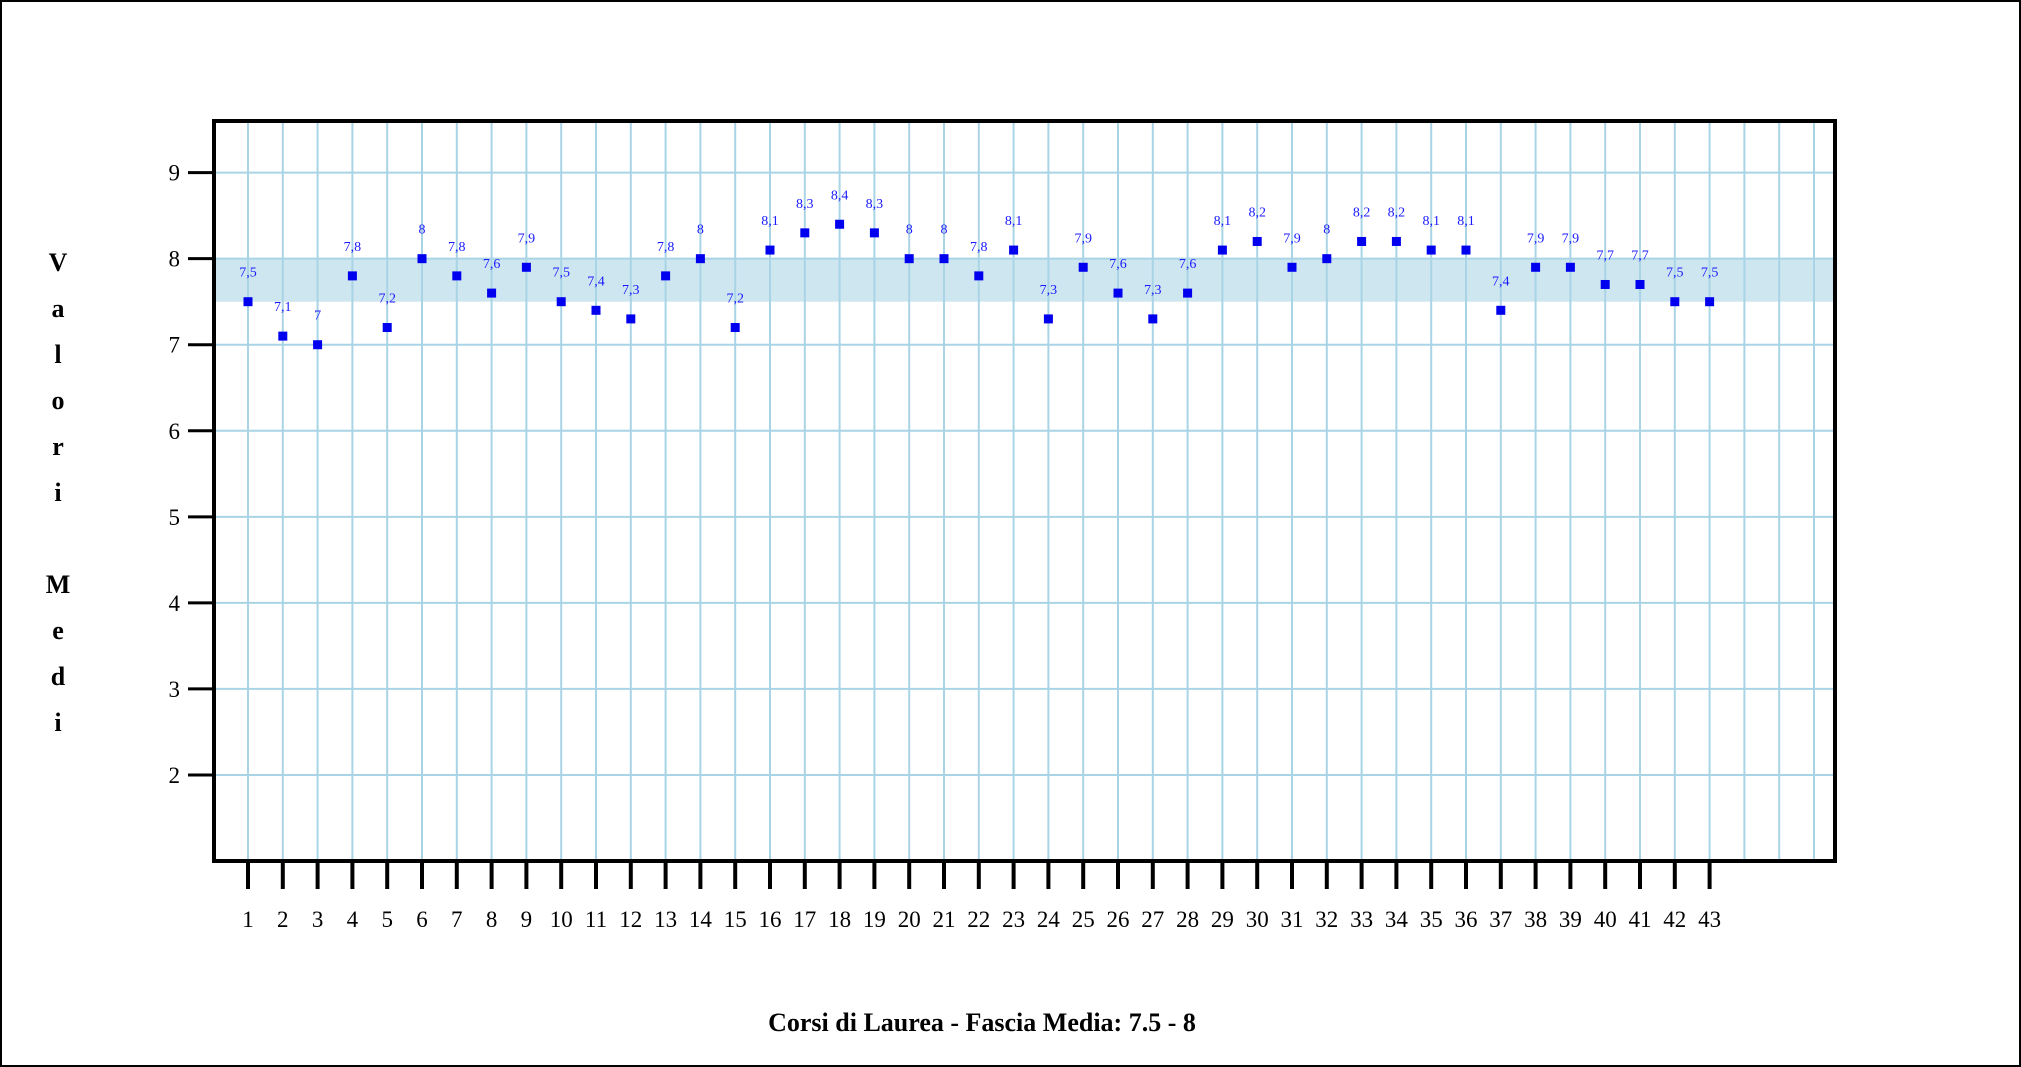 The height and width of the screenshot is (1067, 2021). What do you see at coordinates (1500, 919) in the screenshot?
I see `x-tick-label: 37` at bounding box center [1500, 919].